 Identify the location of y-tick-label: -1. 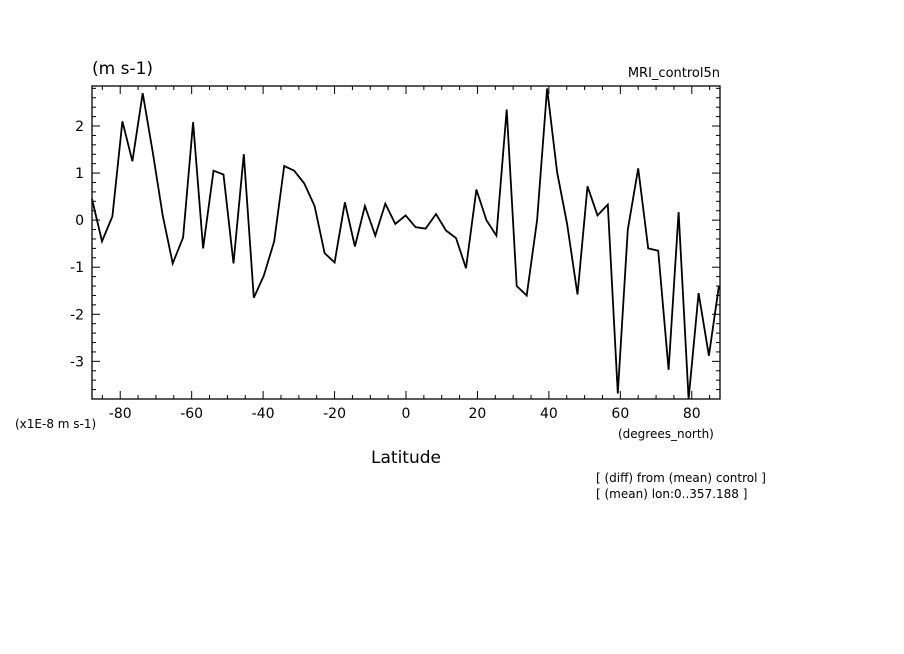
(77, 268).